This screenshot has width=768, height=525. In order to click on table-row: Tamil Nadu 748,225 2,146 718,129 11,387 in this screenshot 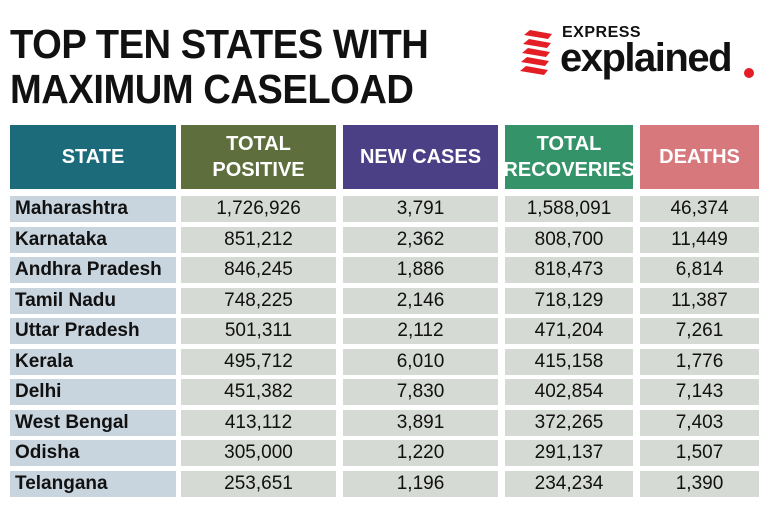, I will do `click(384, 301)`.